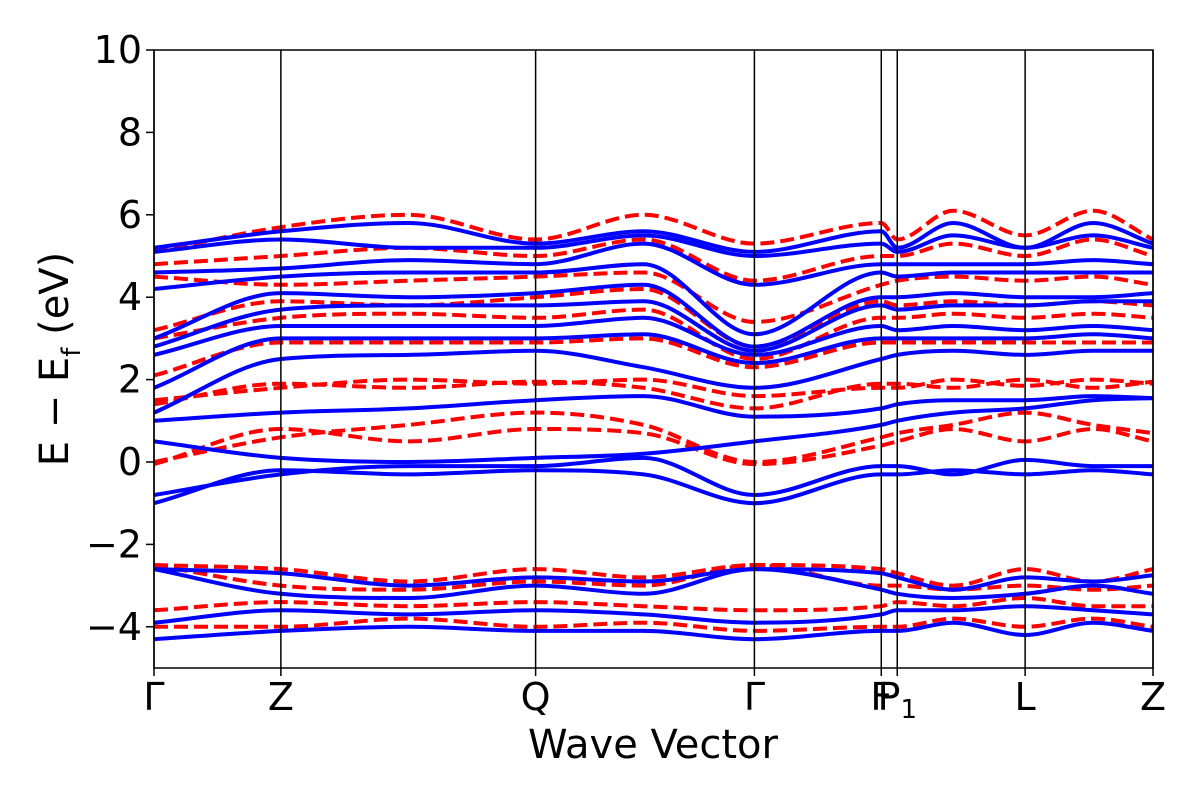 Image resolution: width=1200 pixels, height=800 pixels. What do you see at coordinates (55, 412) in the screenshot?
I see `y-axis-title-base: E − E` at bounding box center [55, 412].